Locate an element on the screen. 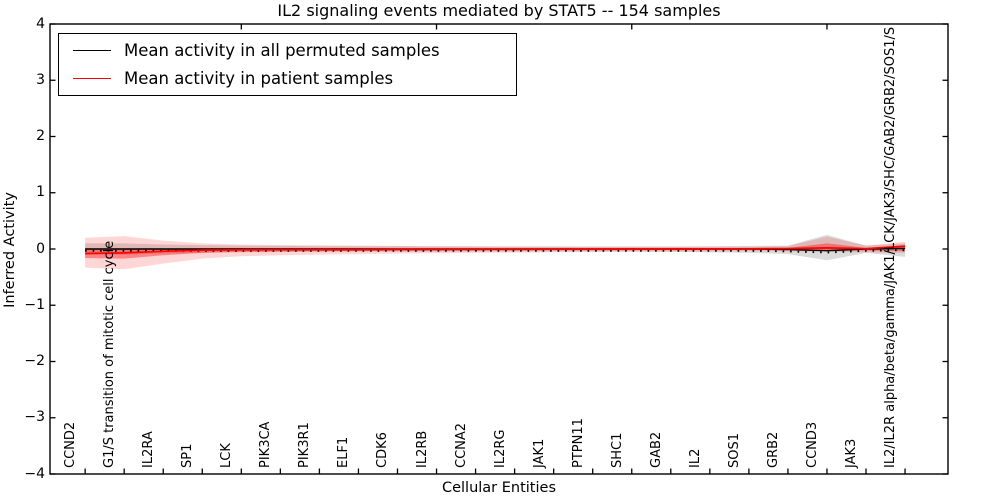  legend-label: Mean activity in patient samples is located at coordinates (259, 79).